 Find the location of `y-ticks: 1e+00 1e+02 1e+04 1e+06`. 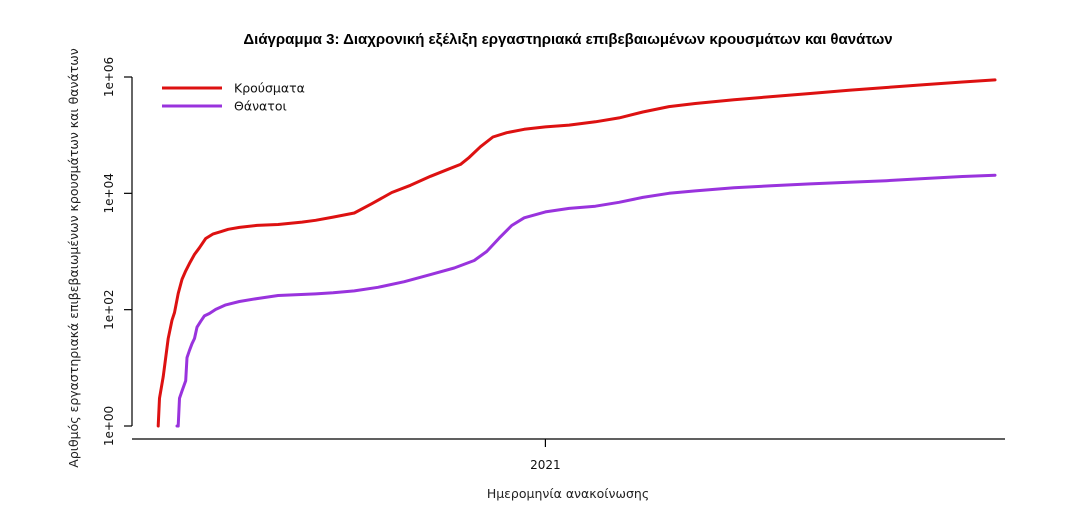

y-ticks: 1e+00 1e+02 1e+04 1e+06 is located at coordinates (117, 251).